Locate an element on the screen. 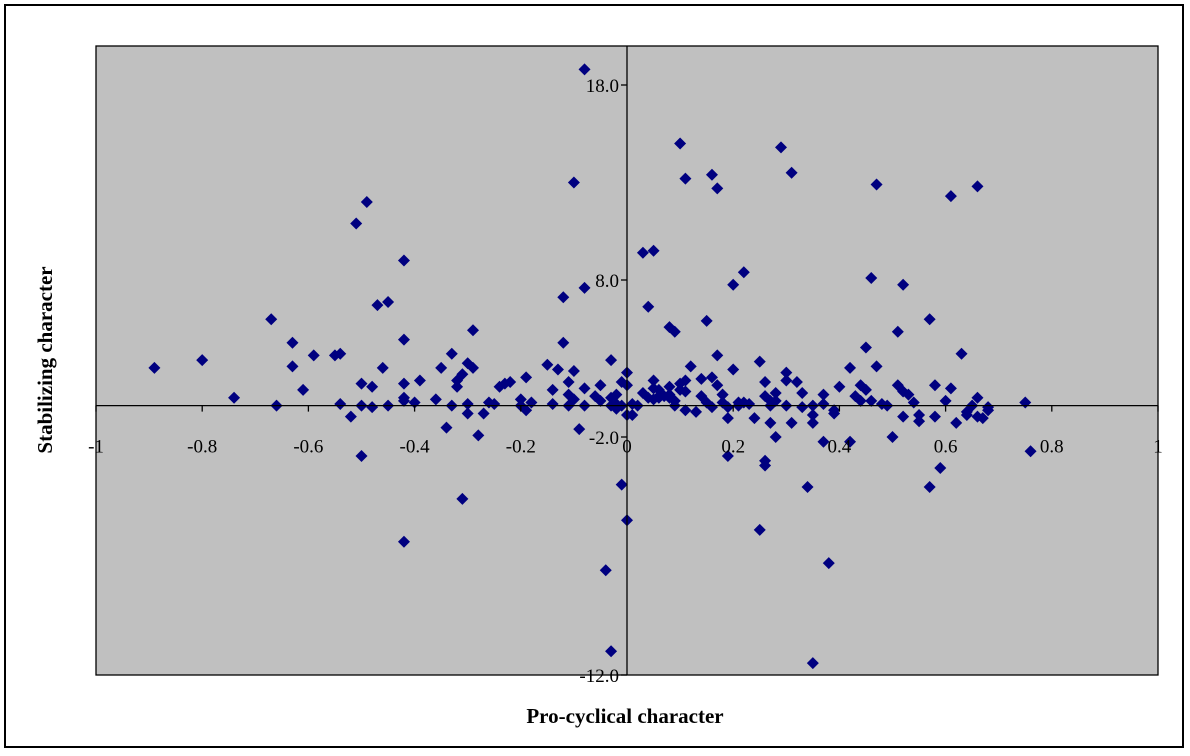 The image size is (1190, 756). x-tick-label: 0 is located at coordinates (627, 447).